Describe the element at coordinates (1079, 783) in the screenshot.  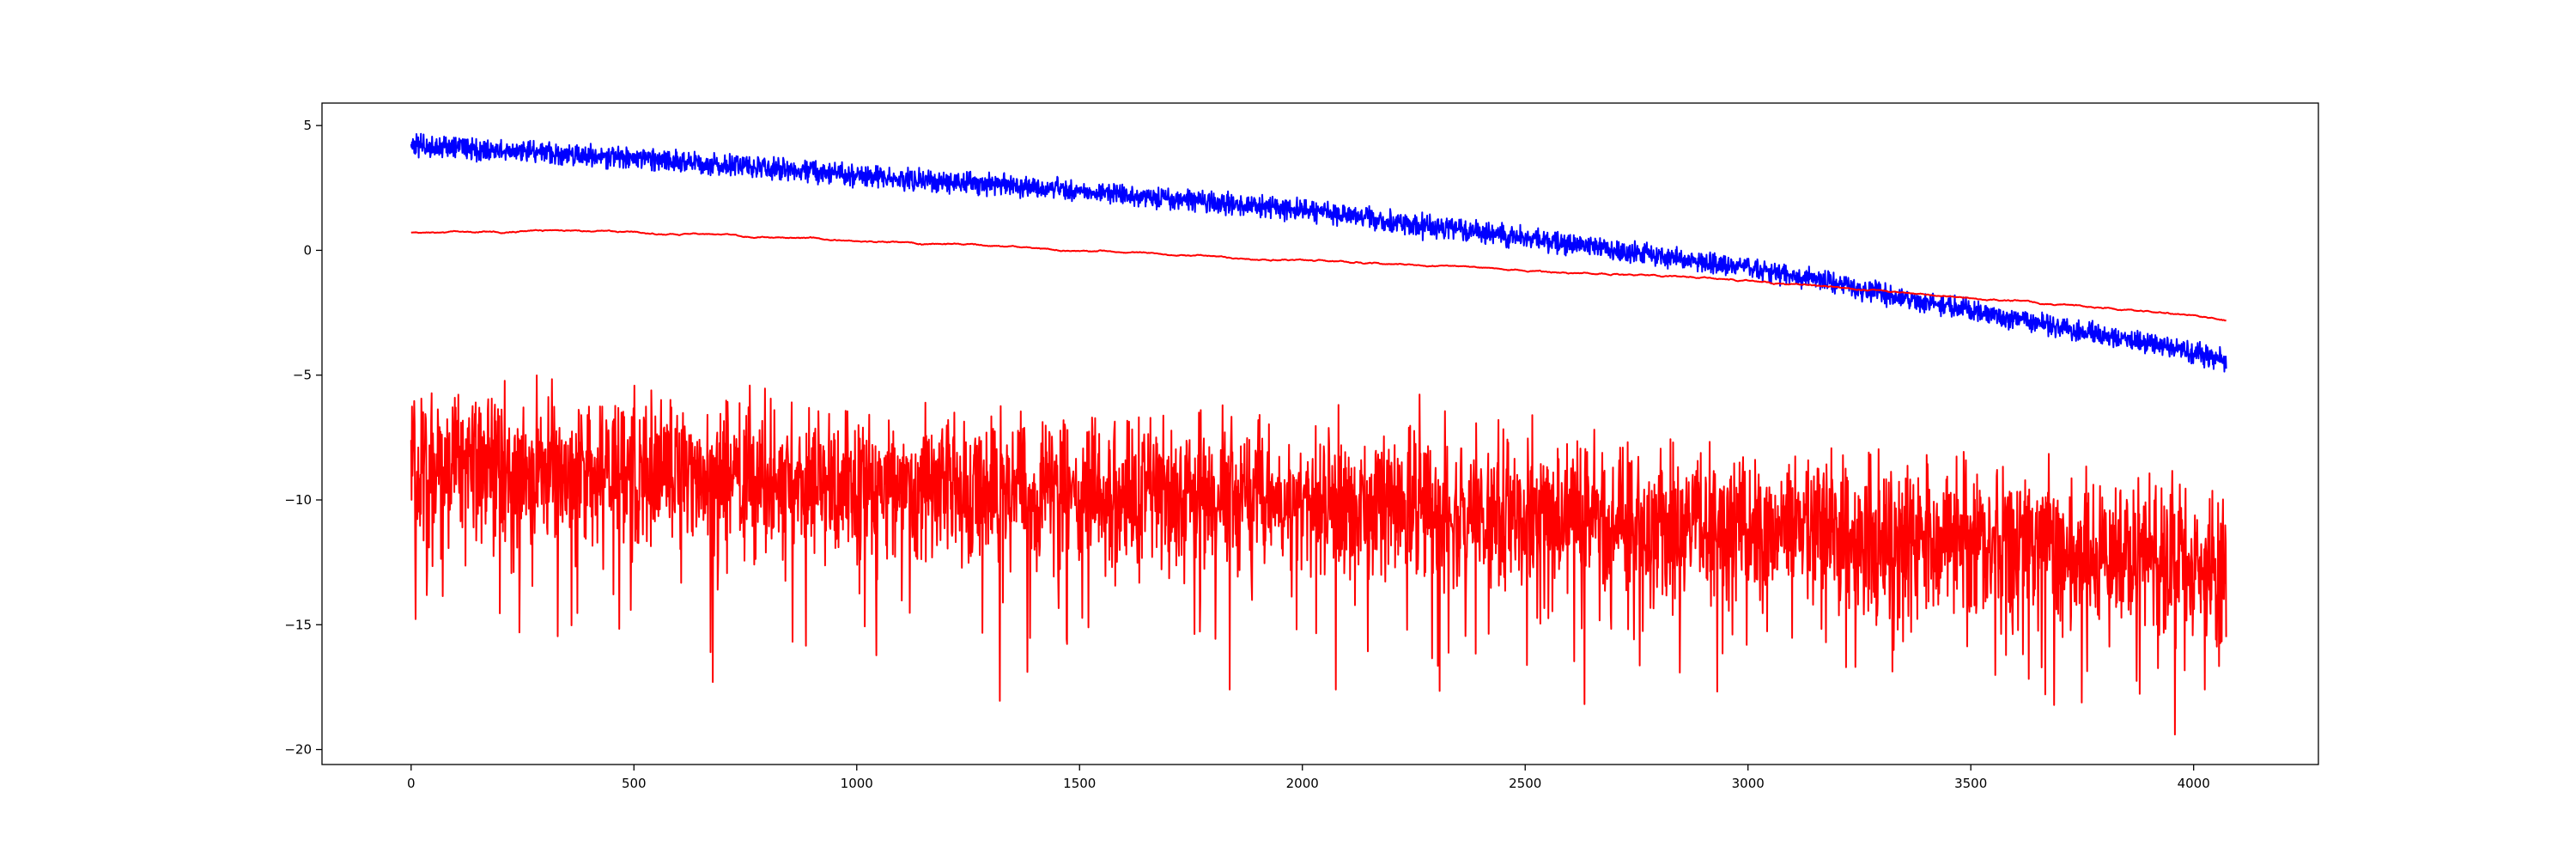
I see `x-tick-label: 1500` at that location.